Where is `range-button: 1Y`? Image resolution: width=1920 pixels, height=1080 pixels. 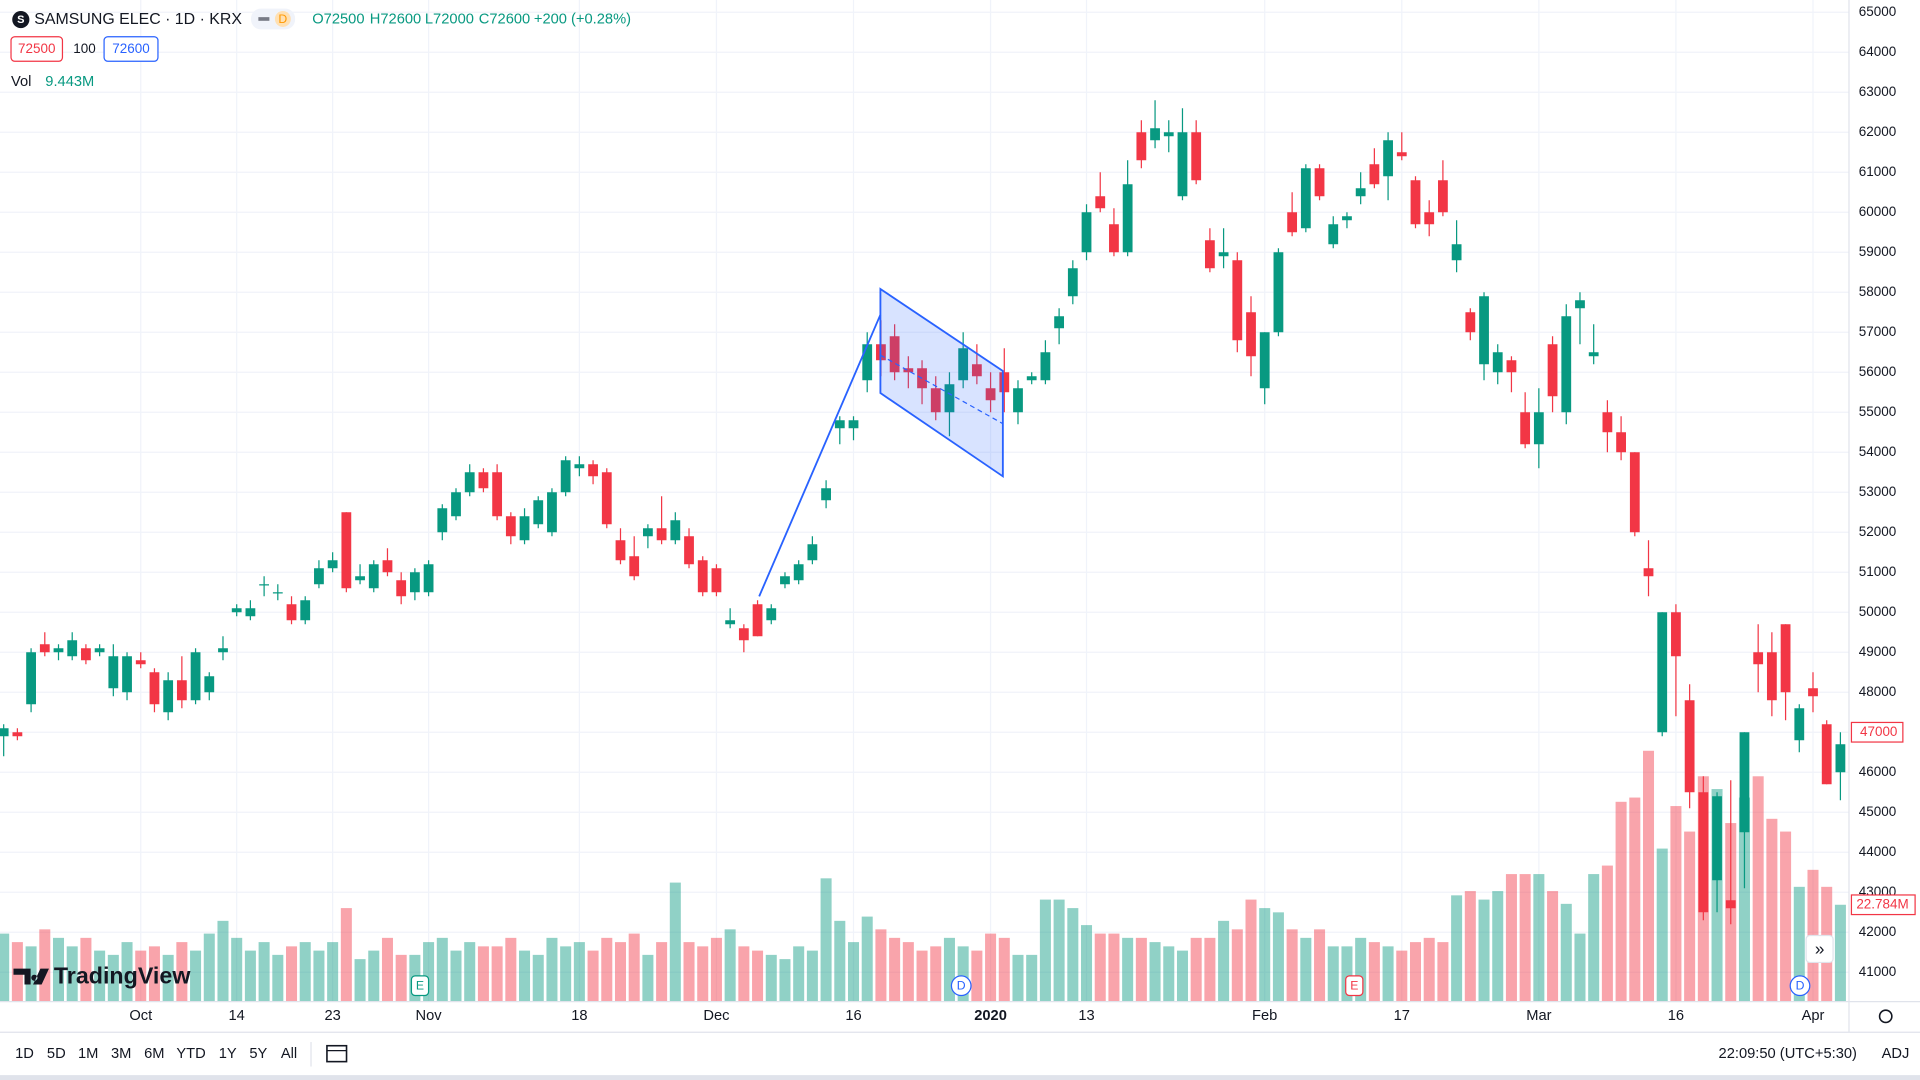 range-button: 1Y is located at coordinates (228, 1054).